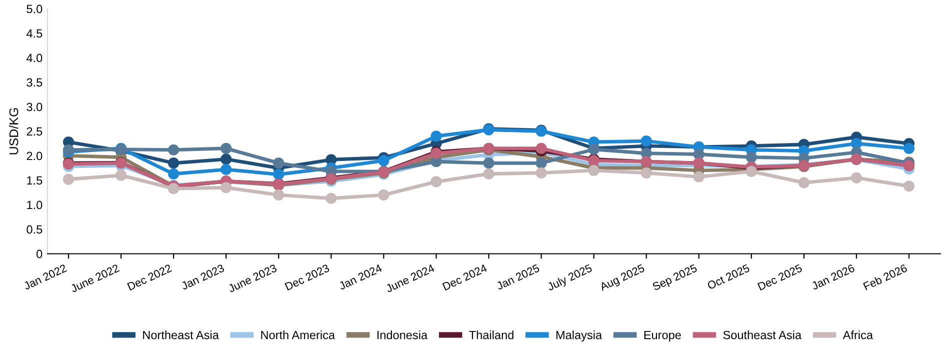 This screenshot has height=350, width=950. I want to click on y-tick-label: 1.0, so click(34, 205).